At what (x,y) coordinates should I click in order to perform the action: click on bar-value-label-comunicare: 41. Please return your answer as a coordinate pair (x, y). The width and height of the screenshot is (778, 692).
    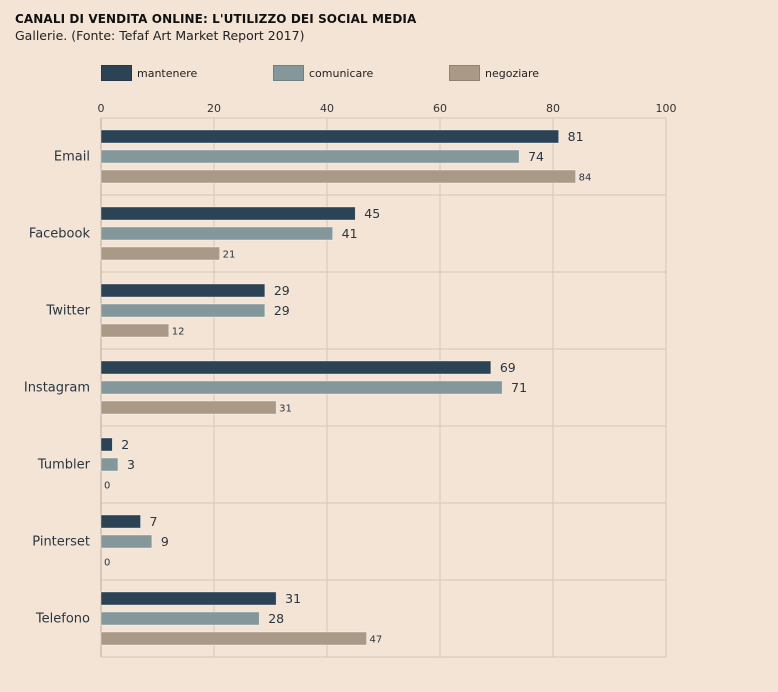
    Looking at the image, I should click on (350, 233).